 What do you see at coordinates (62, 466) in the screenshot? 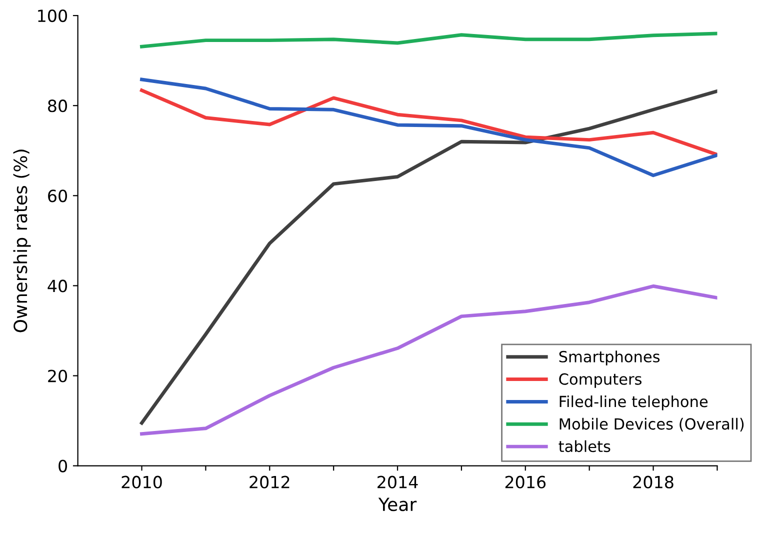
I see `y-tick-label: 0` at bounding box center [62, 466].